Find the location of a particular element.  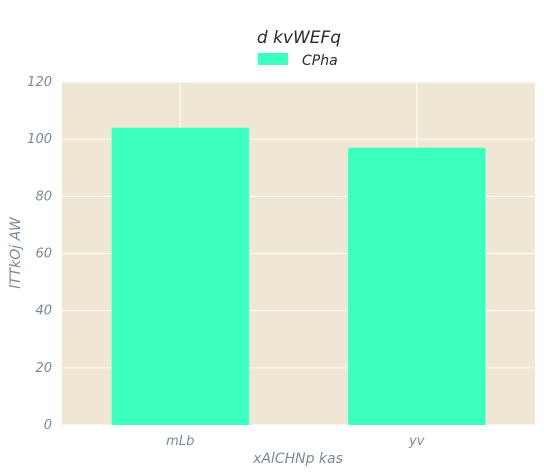

x-axis-label: xAlCHNp kas is located at coordinates (297, 459).